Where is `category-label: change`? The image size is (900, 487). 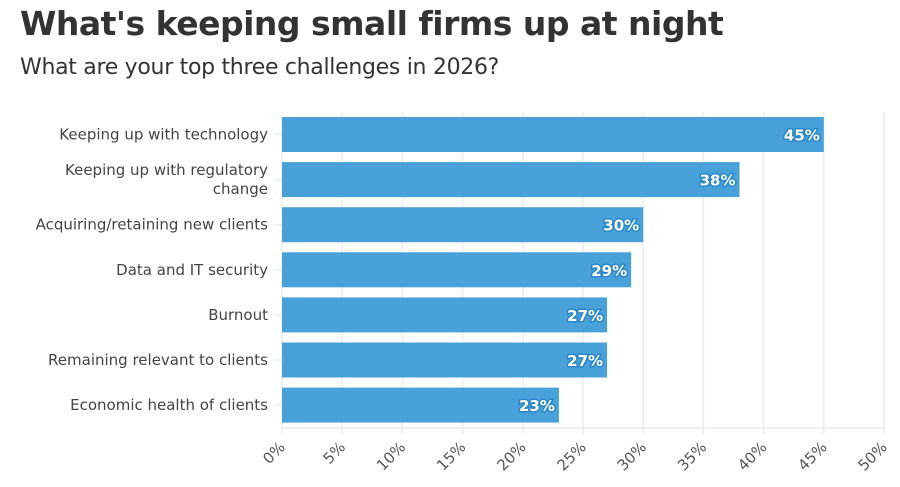 category-label: change is located at coordinates (240, 189).